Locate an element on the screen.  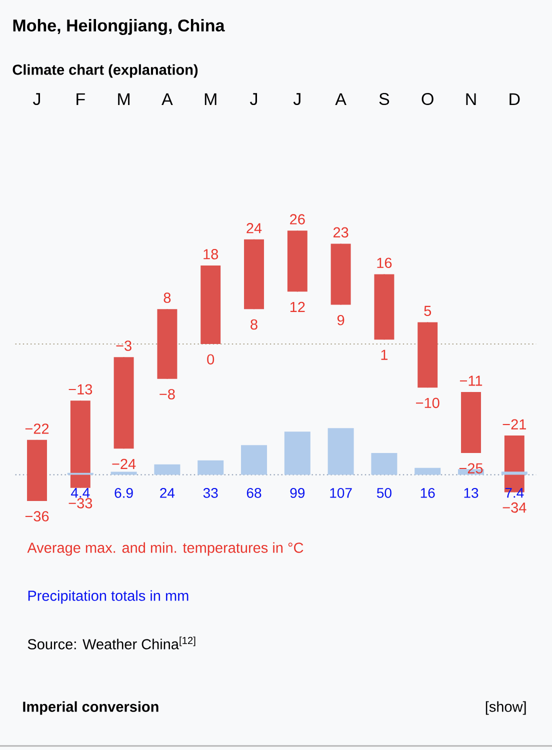
text: Average max. and min. temperatures in °C is located at coordinates (165, 549).